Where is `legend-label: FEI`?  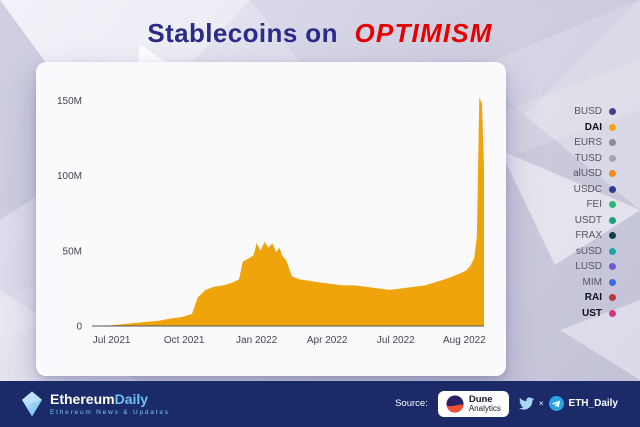 legend-label: FEI is located at coordinates (594, 205).